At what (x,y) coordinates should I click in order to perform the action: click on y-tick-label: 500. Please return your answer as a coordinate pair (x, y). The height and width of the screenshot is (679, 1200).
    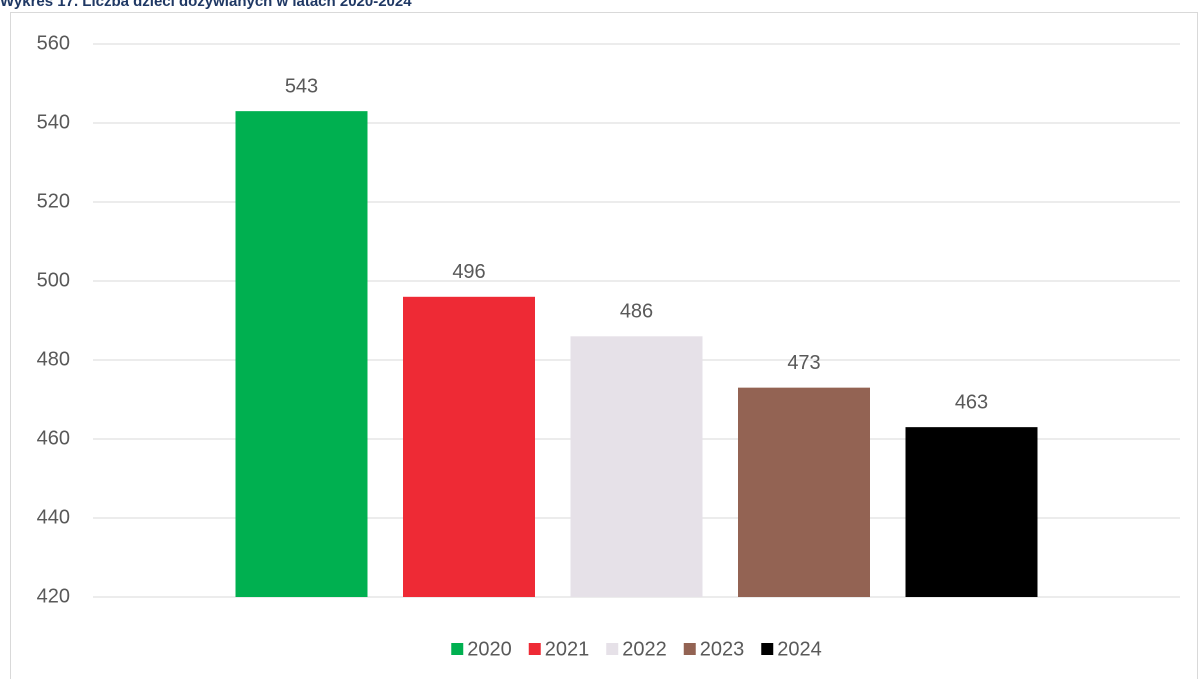
    Looking at the image, I should click on (53, 280).